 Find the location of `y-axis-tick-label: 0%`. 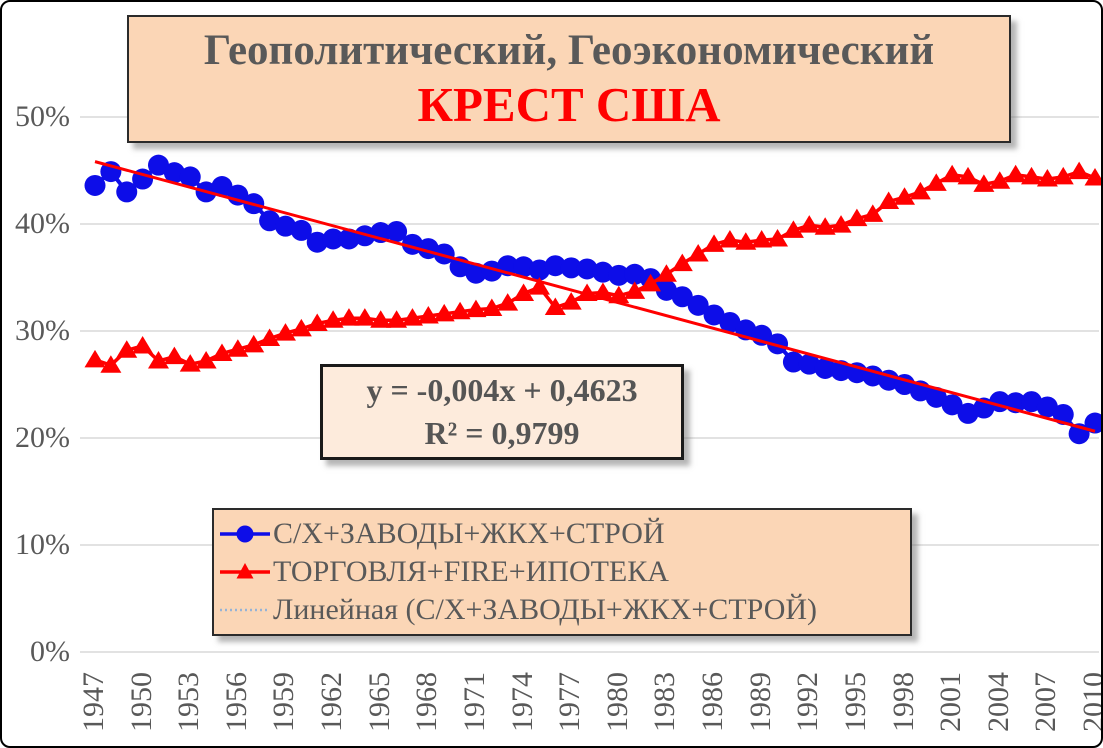

y-axis-tick-label: 0% is located at coordinates (50, 651).